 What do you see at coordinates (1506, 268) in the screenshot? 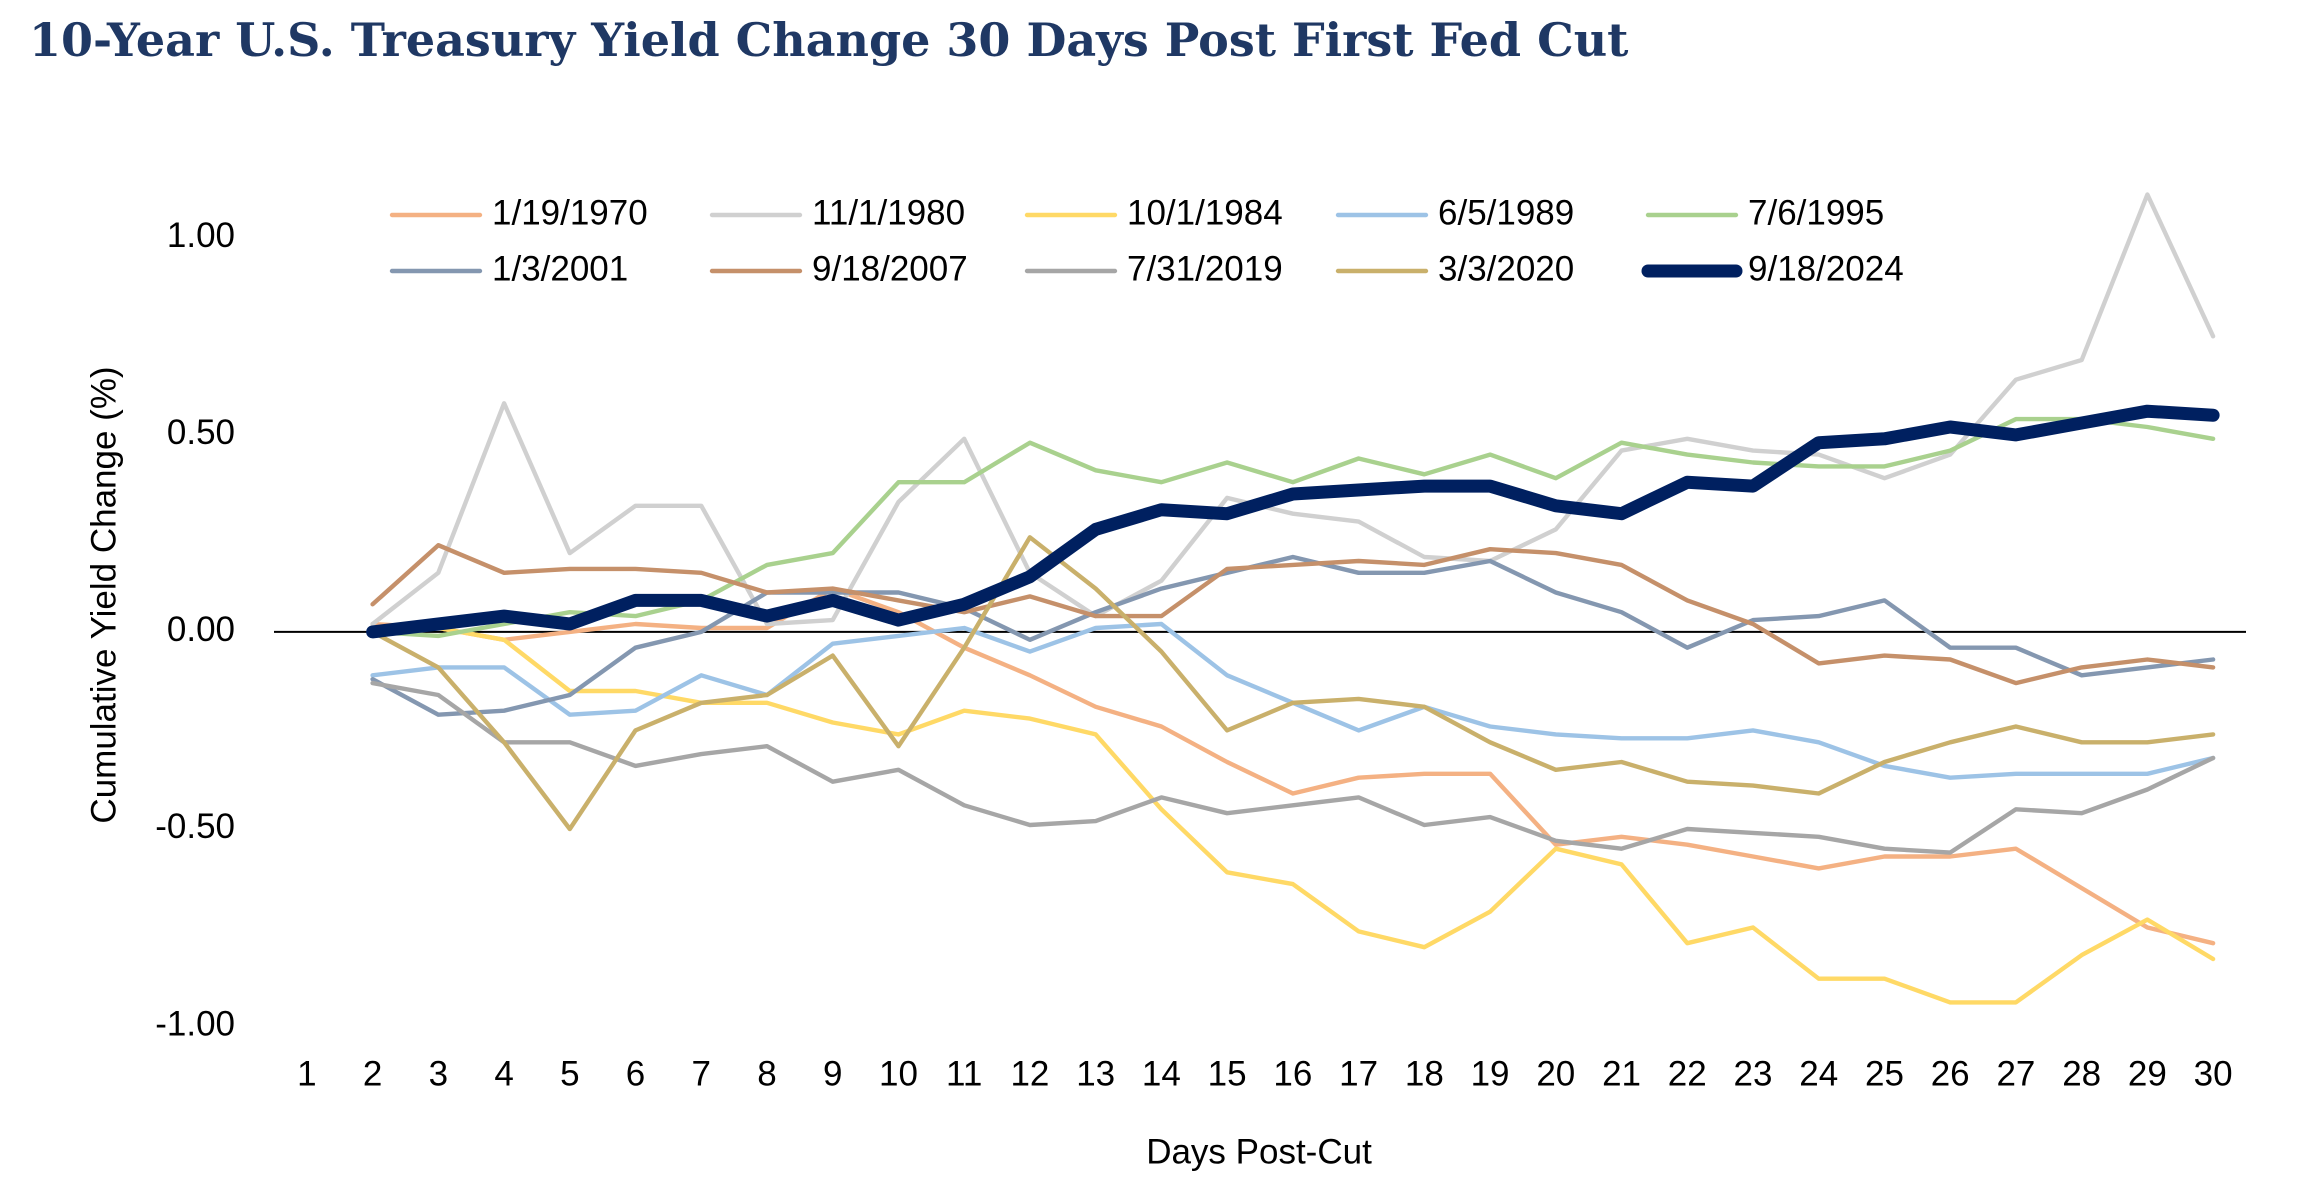
I see `legend-label: 3/3/2020` at bounding box center [1506, 268].